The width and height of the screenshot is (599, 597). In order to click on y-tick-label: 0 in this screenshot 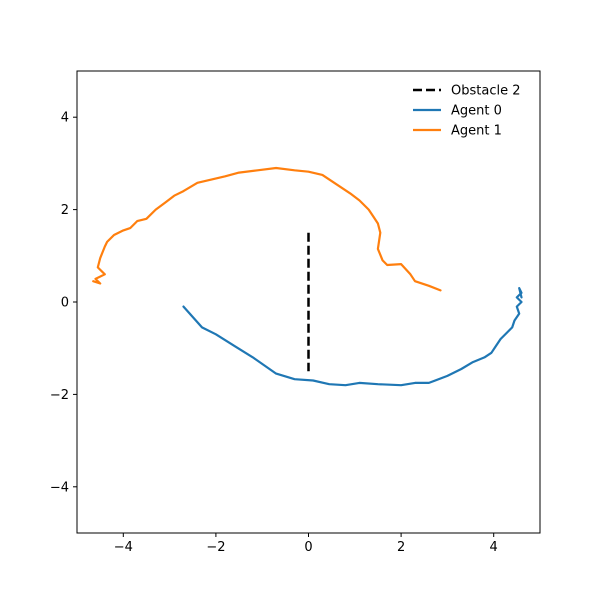, I will do `click(65, 303)`.